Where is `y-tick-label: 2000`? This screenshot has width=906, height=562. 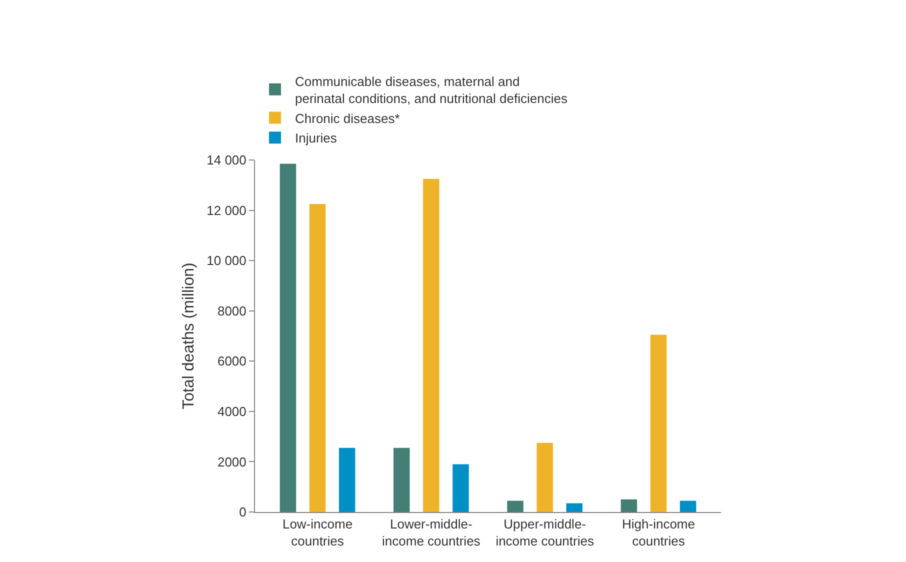 y-tick-label: 2000 is located at coordinates (231, 462).